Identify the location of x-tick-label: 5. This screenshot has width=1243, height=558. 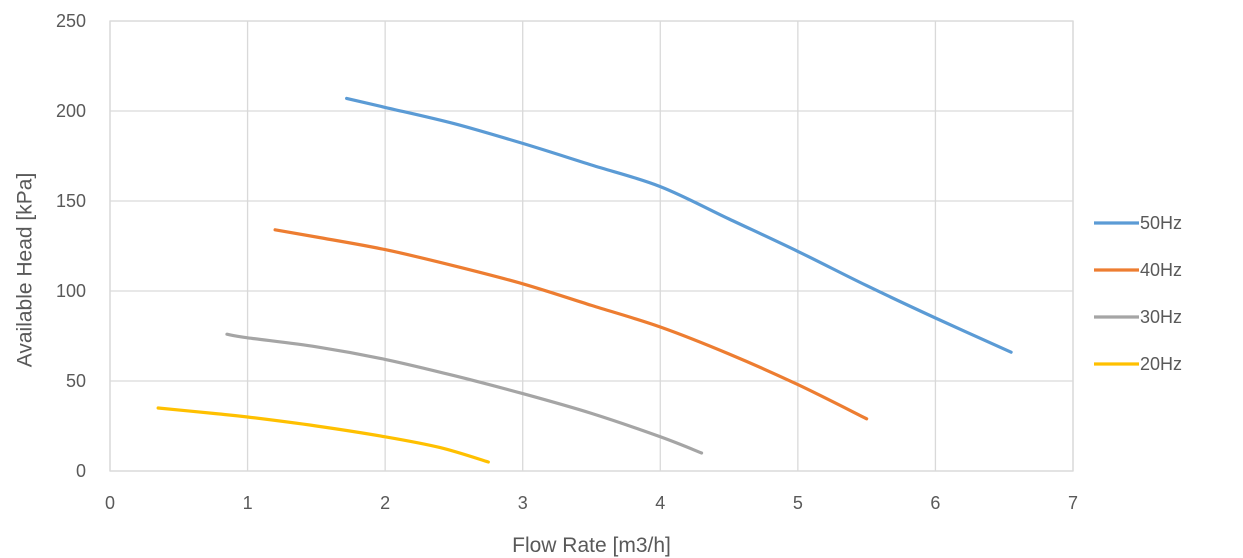
(798, 503).